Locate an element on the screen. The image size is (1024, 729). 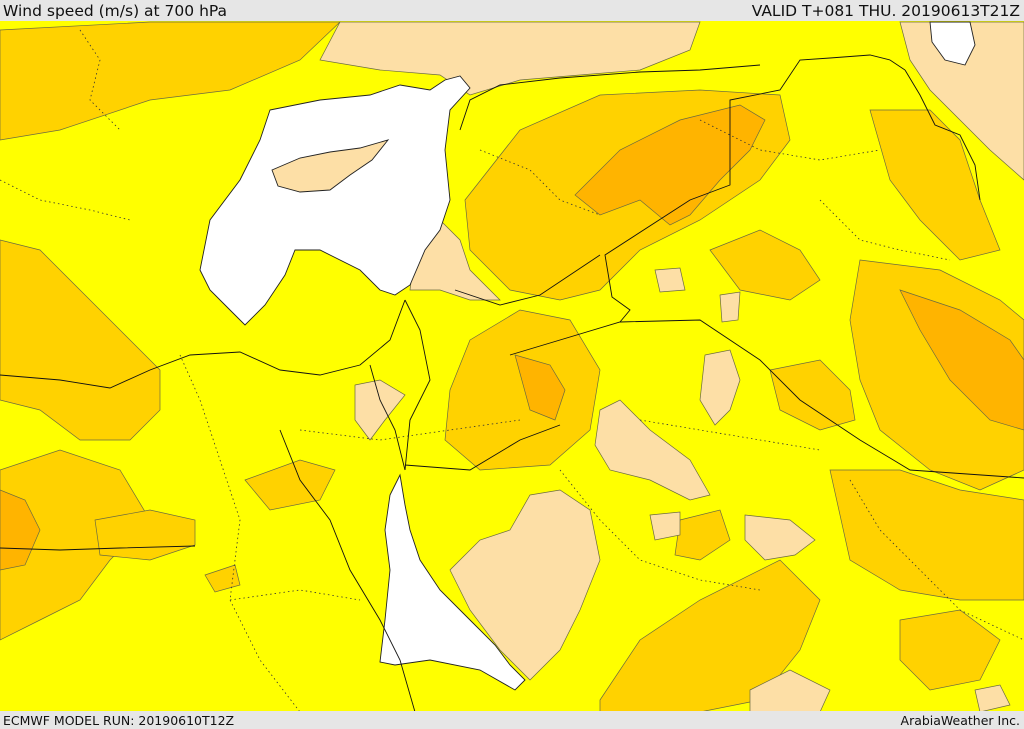
model-run-label: ECMWF MODEL RUN: 20190610T12Z is located at coordinates (119, 720).